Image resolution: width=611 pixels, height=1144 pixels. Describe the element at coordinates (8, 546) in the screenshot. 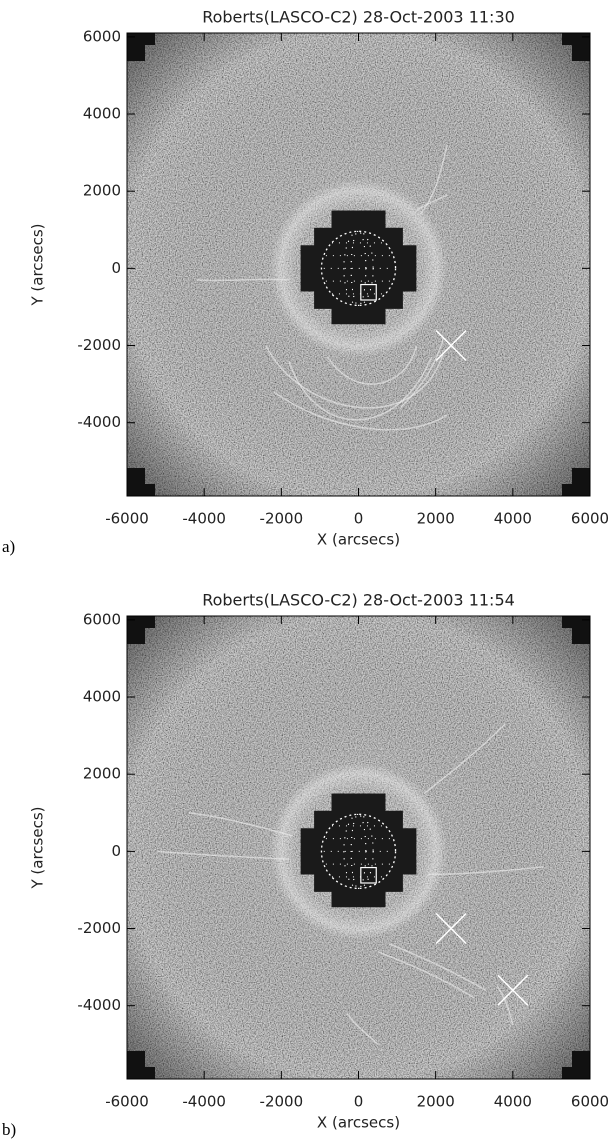

I see `panel-label: a)` at that location.